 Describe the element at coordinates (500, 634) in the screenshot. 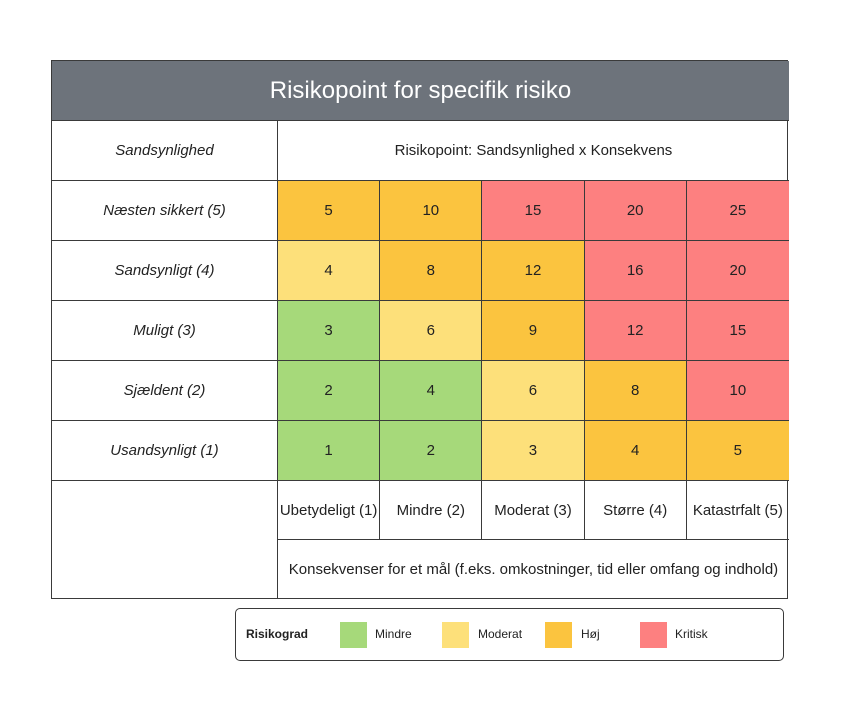

I see `legend-label-moderat: Moderat` at that location.